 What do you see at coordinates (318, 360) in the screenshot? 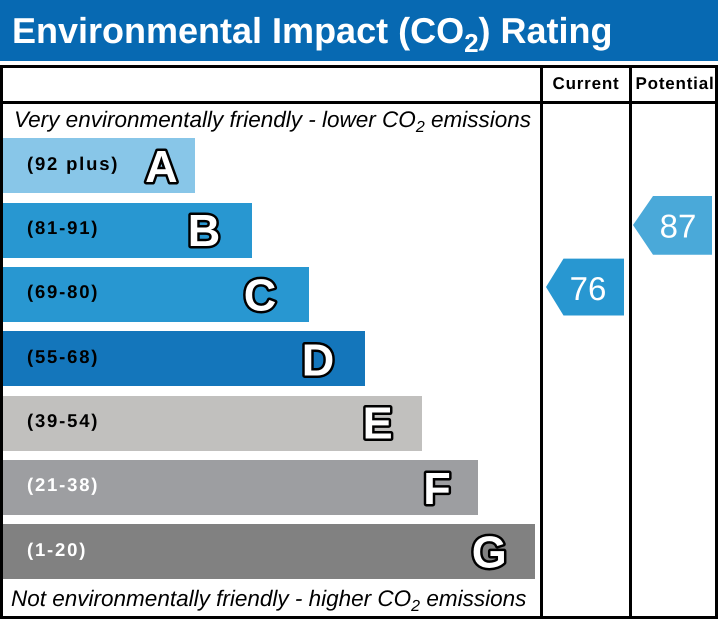
I see `svg-text: D` at bounding box center [318, 360].